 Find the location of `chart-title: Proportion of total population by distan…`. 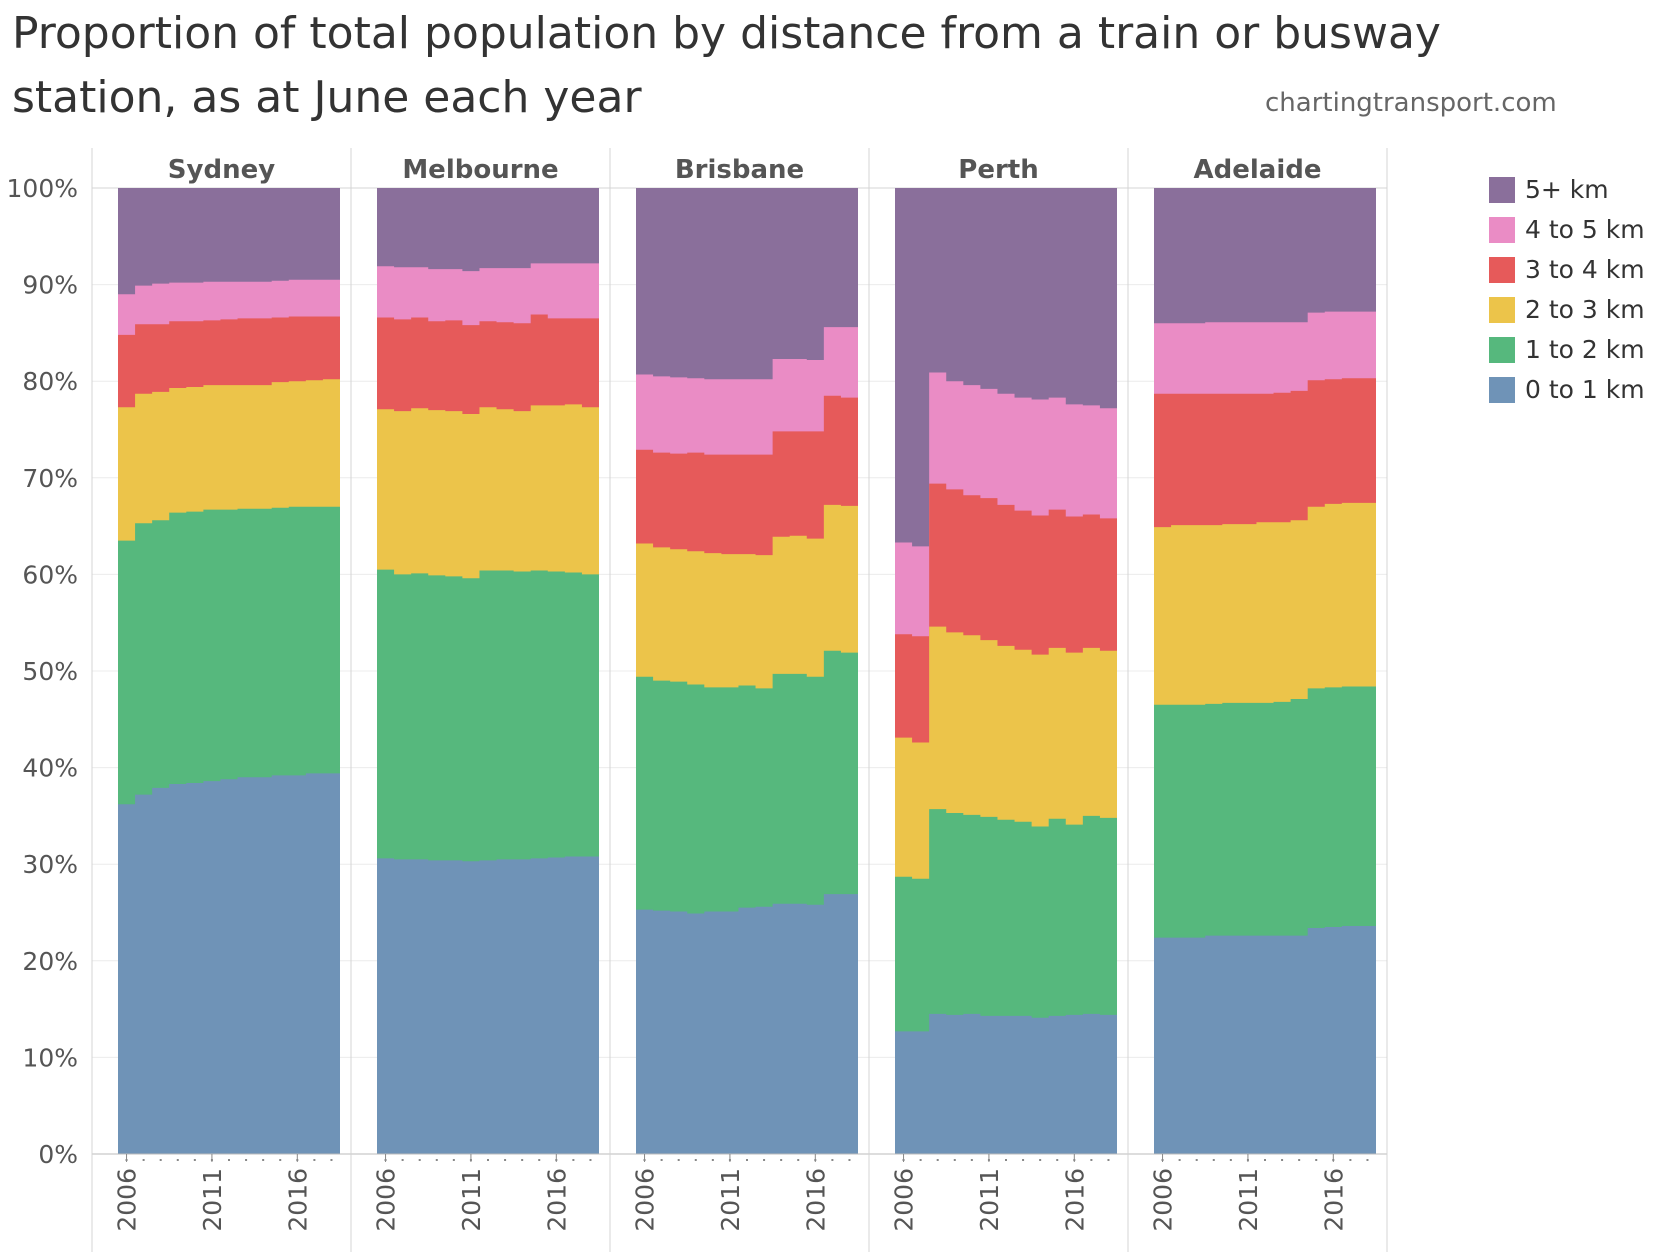

chart-title: Proportion of total population by distan… is located at coordinates (726, 65).